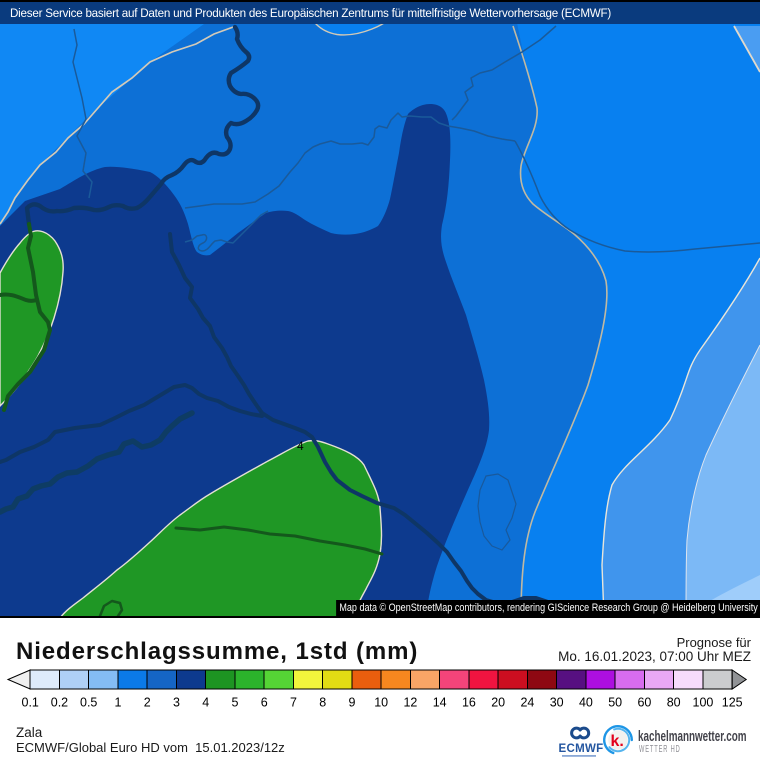  Describe the element at coordinates (557, 703) in the screenshot. I see `svg-text: 30` at that location.